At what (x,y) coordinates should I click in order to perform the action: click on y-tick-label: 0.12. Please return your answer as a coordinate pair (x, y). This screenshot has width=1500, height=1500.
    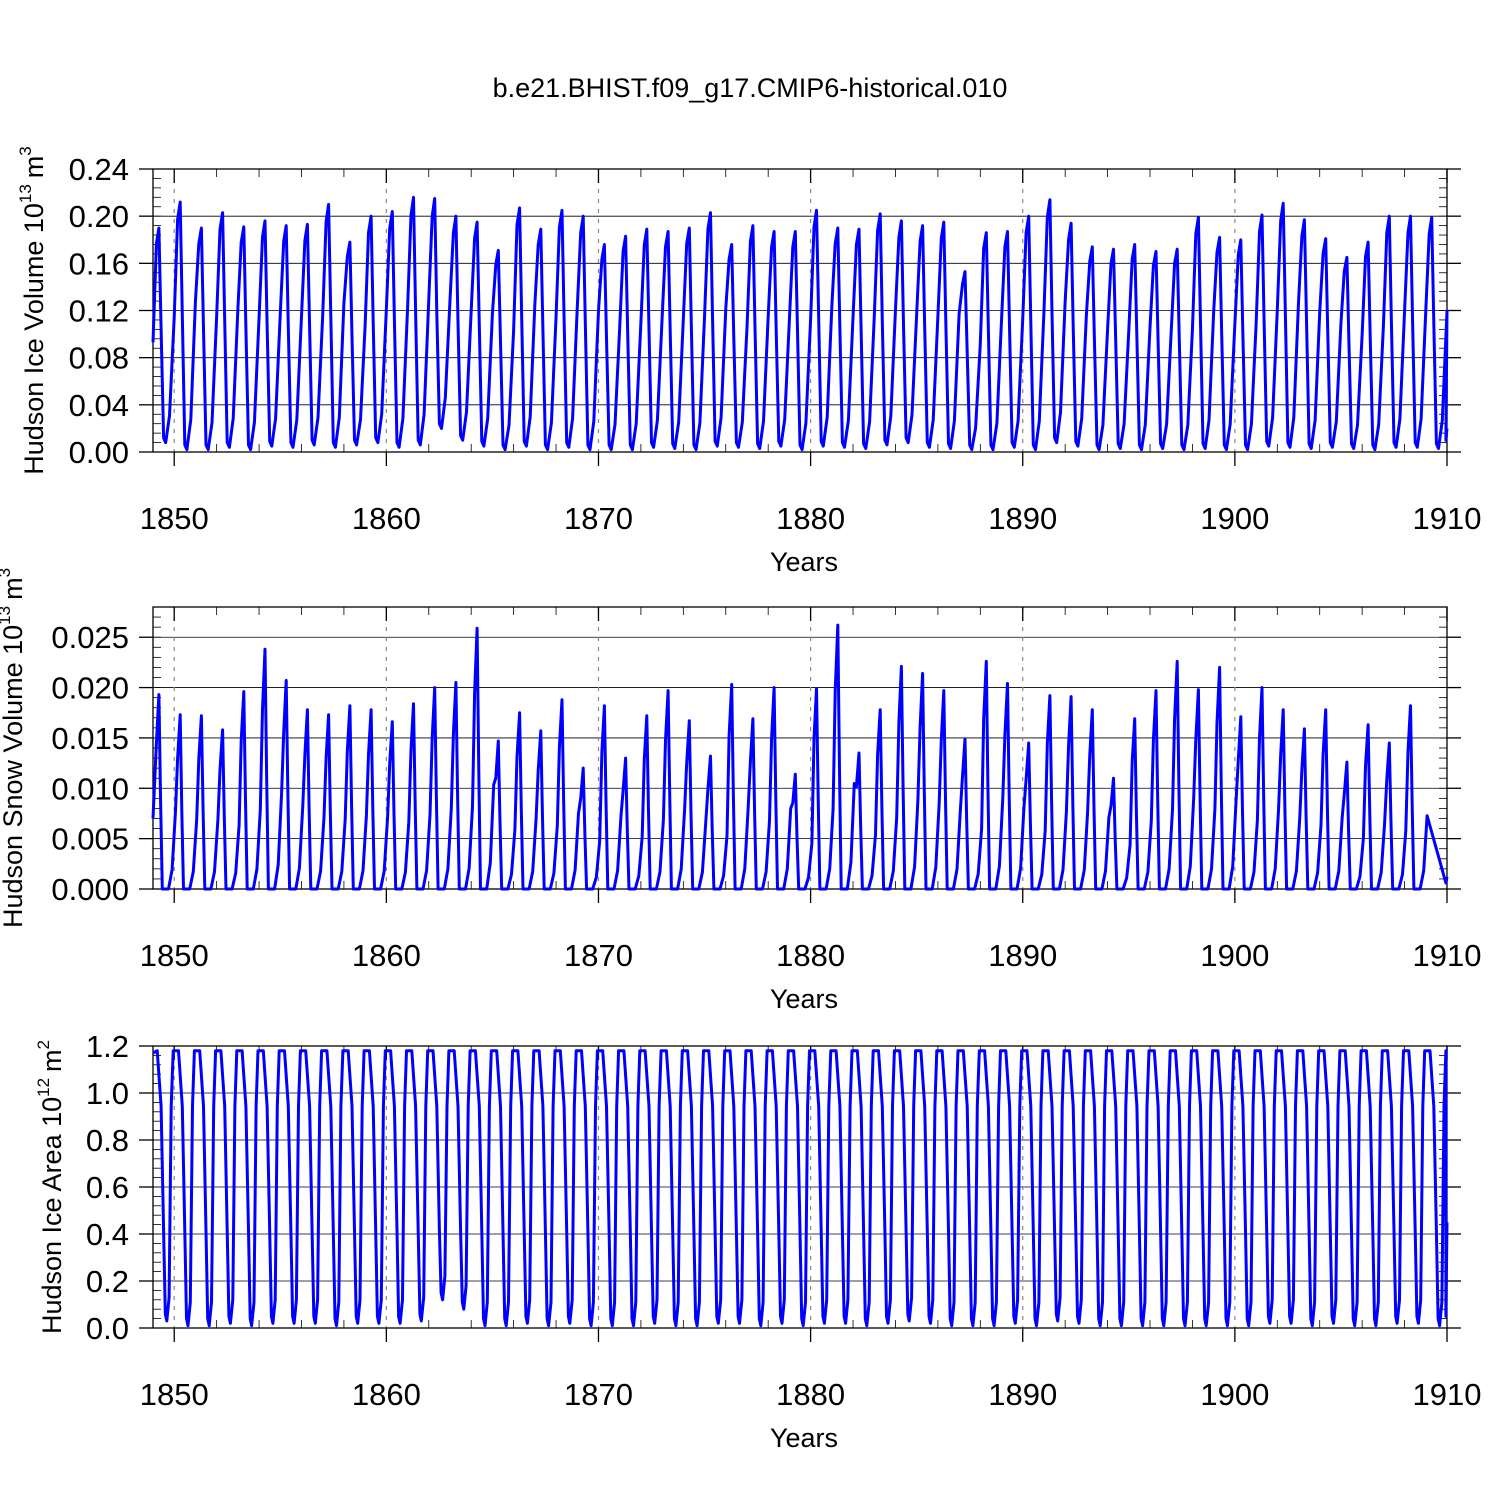
    Looking at the image, I should click on (99, 311).